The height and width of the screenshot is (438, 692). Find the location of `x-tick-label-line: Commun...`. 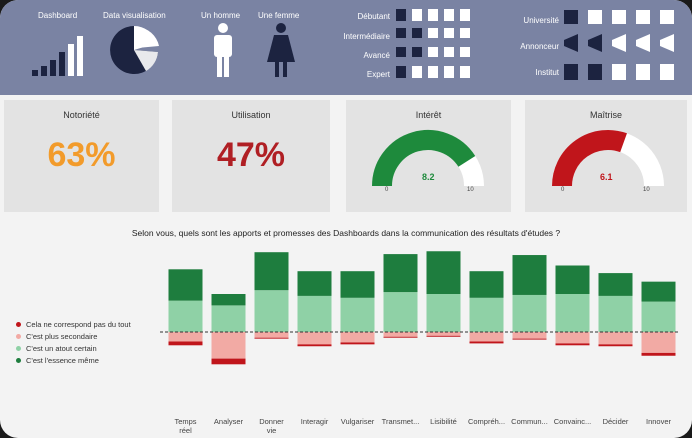

x-tick-label-line: Commun... is located at coordinates (529, 421).